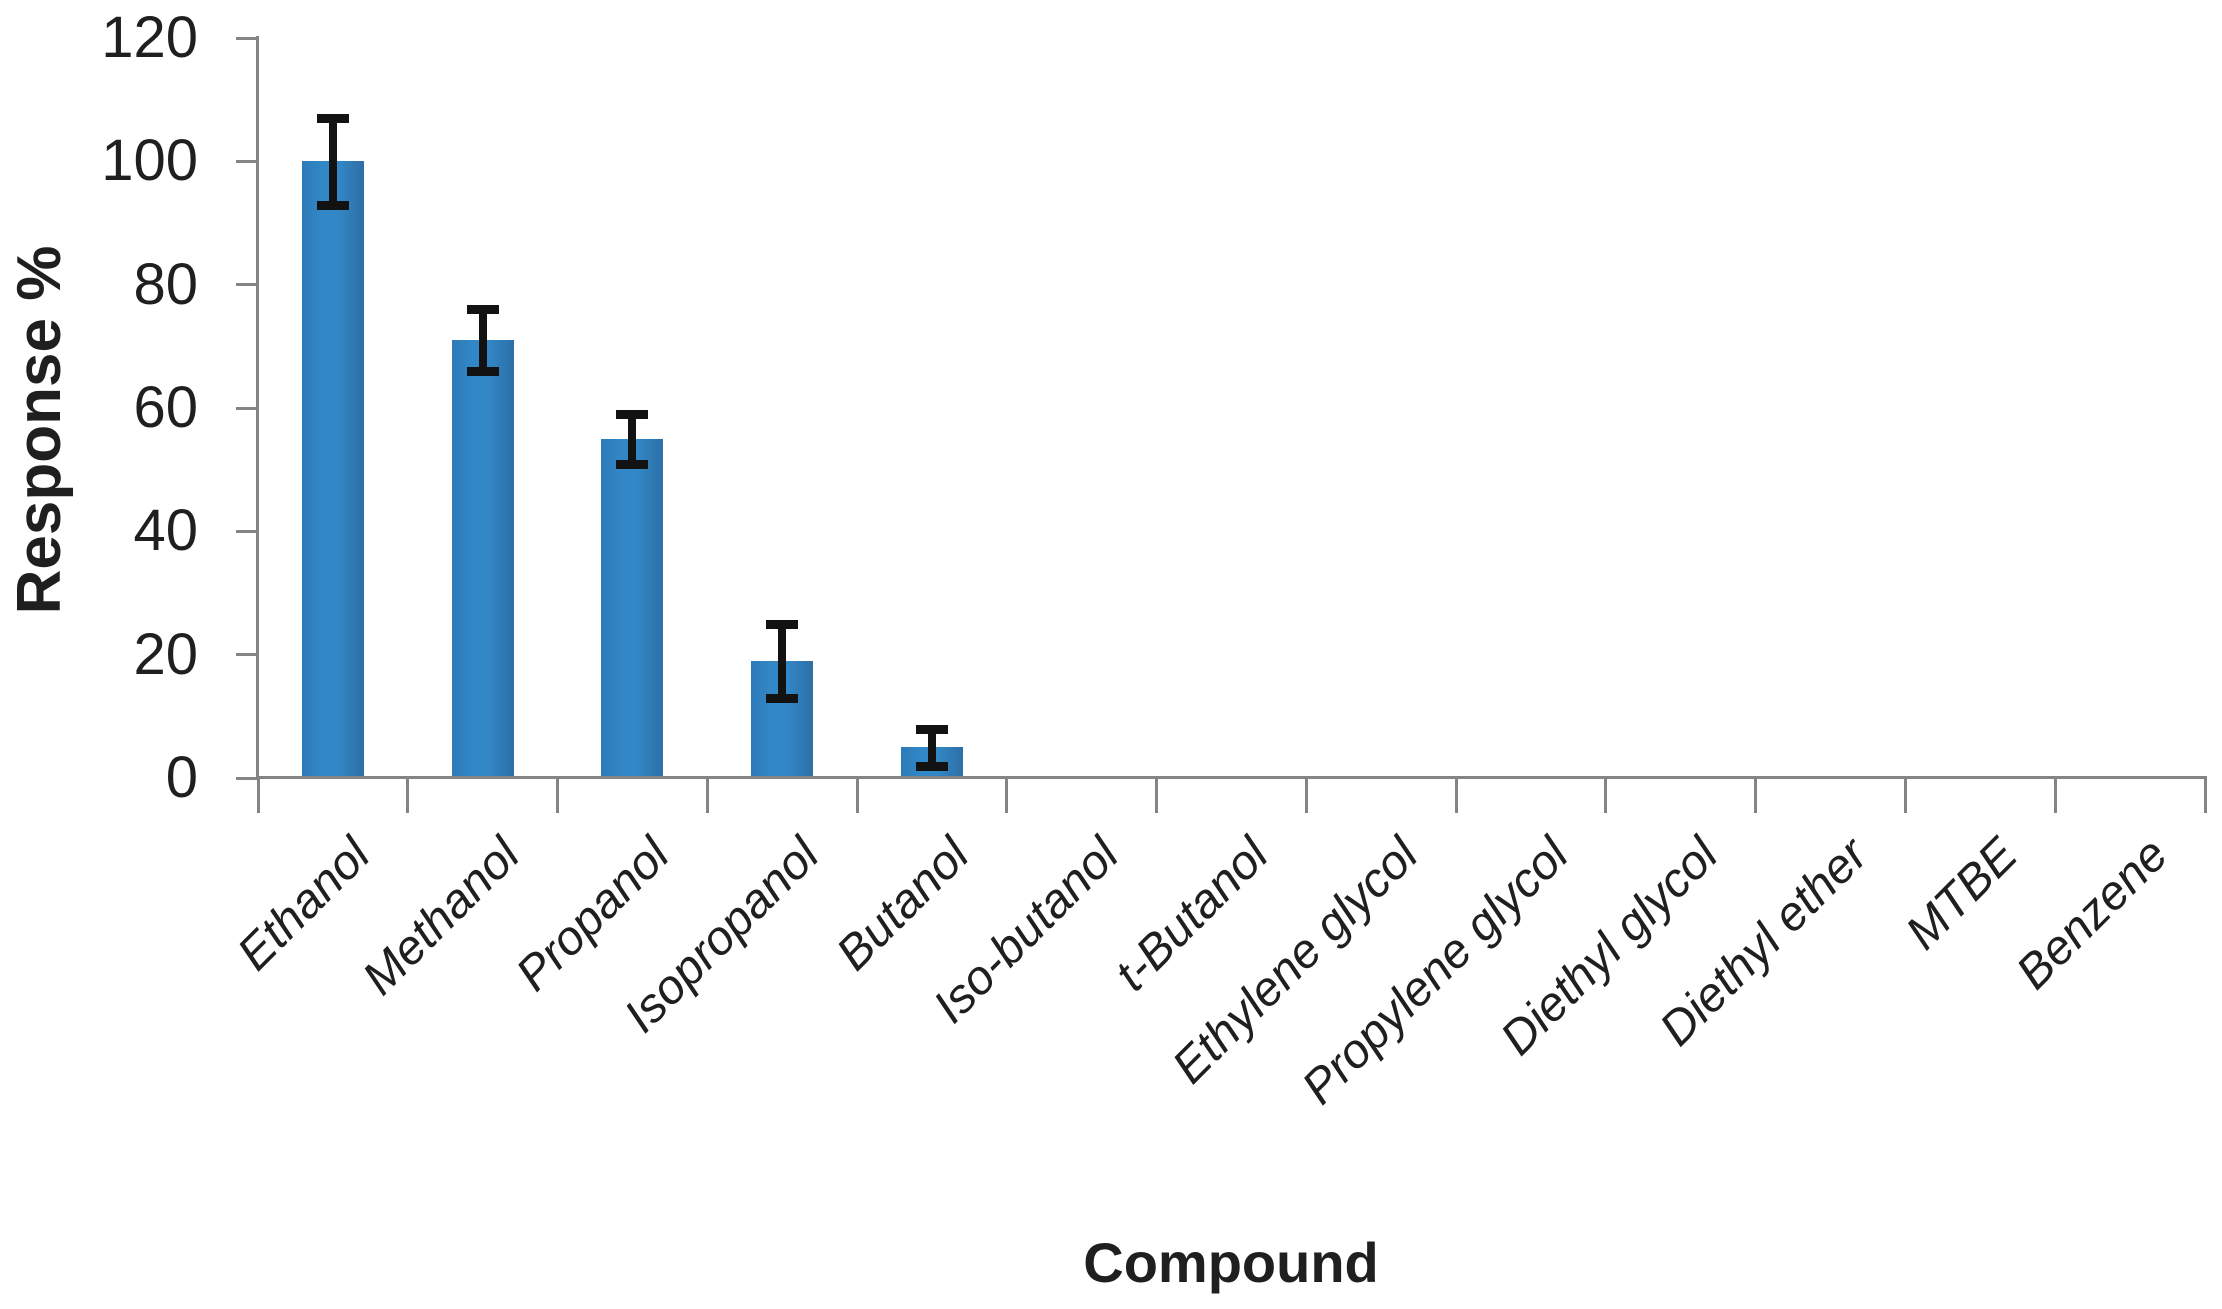 This screenshot has width=2222, height=1309. What do you see at coordinates (903, 904) in the screenshot?
I see `x-category-label-butanol: Butanol` at bounding box center [903, 904].